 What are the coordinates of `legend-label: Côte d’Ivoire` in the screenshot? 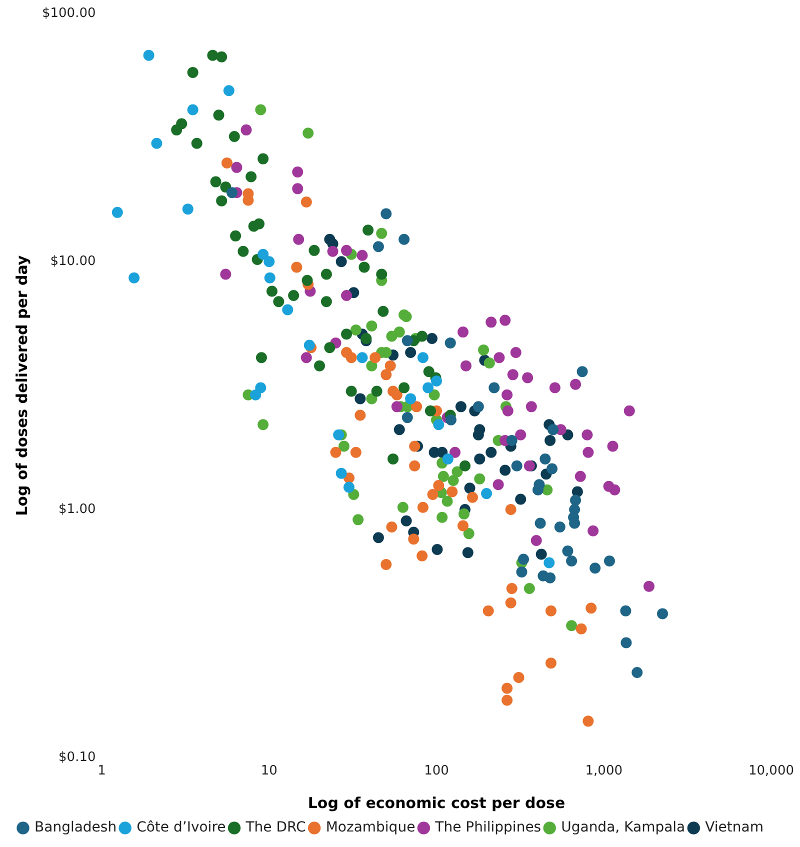 It's located at (181, 828).